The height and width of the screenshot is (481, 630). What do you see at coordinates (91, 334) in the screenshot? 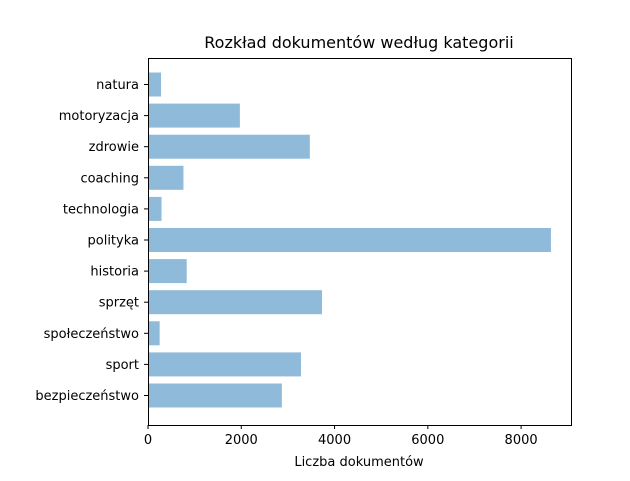
I see `y-tick-label: społeczeństwo` at bounding box center [91, 334].